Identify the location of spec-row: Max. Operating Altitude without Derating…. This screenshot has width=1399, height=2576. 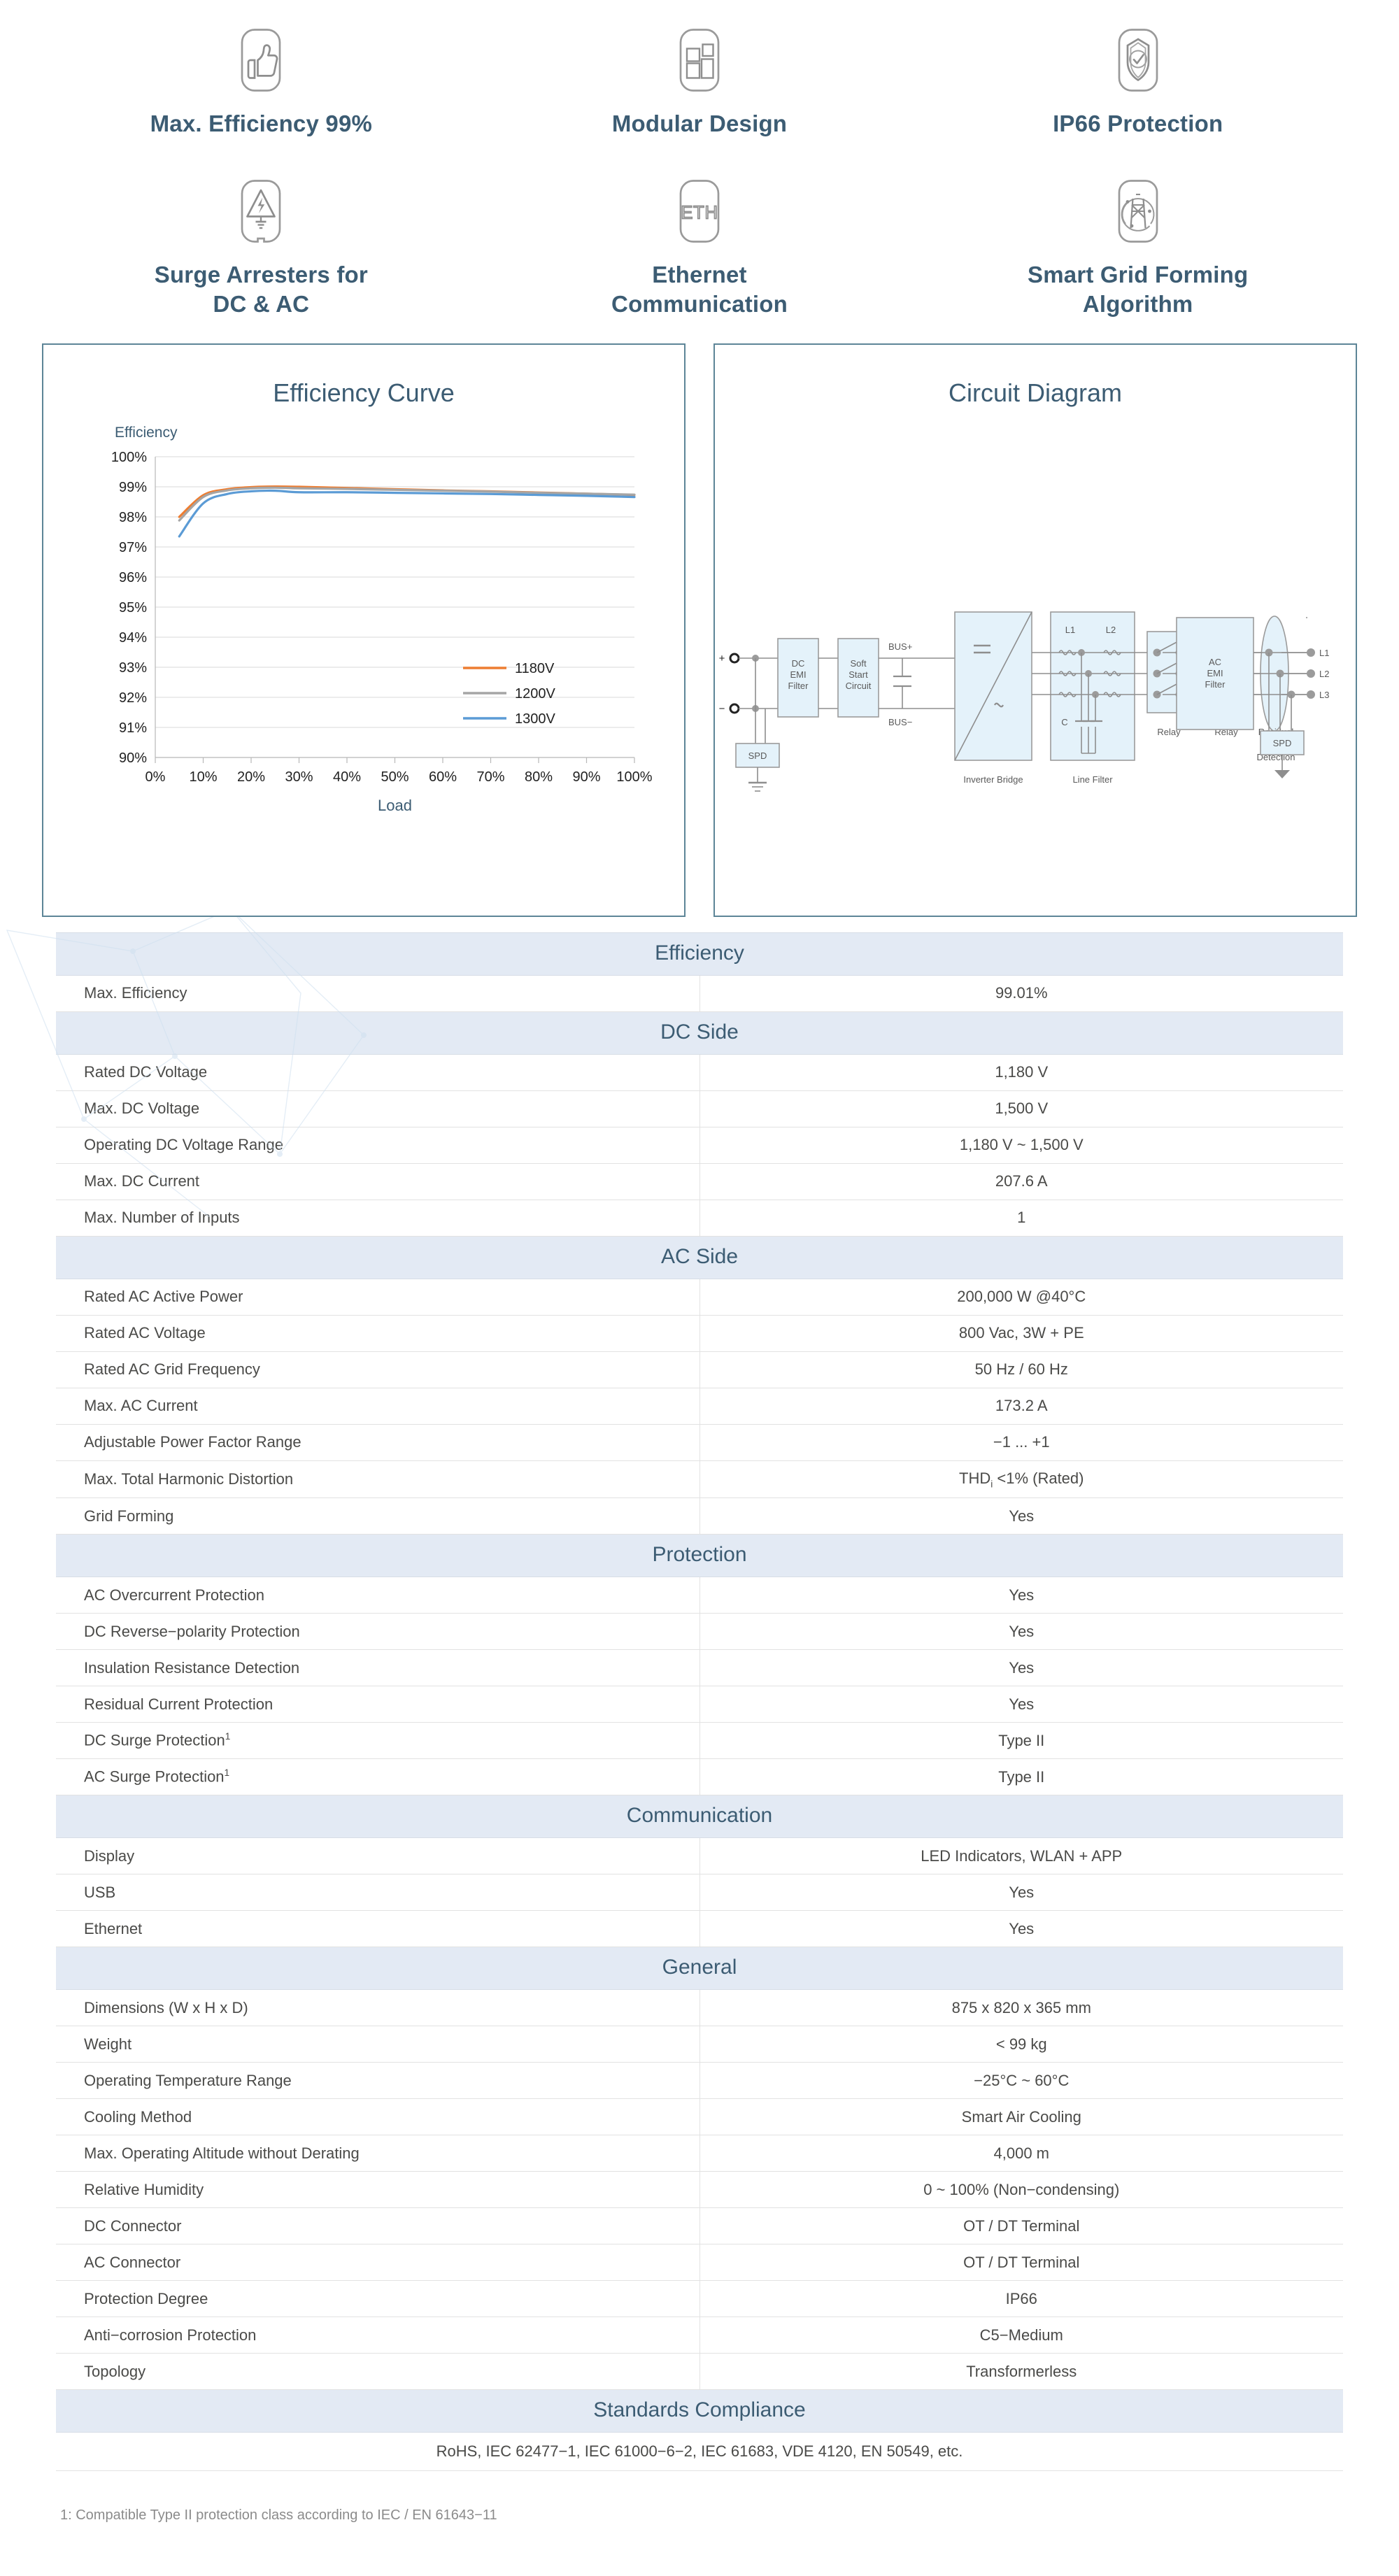
(699, 2153).